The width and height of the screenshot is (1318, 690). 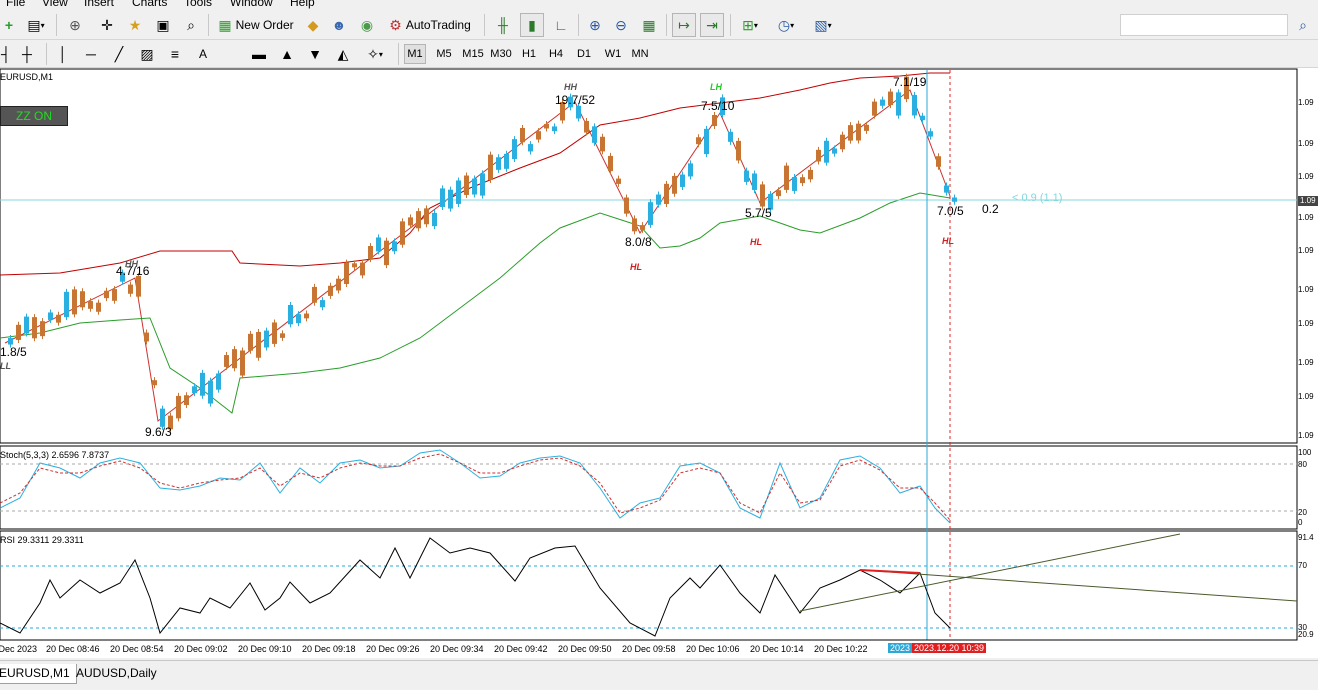 I want to click on signals-button: ☻, so click(x=339, y=25).